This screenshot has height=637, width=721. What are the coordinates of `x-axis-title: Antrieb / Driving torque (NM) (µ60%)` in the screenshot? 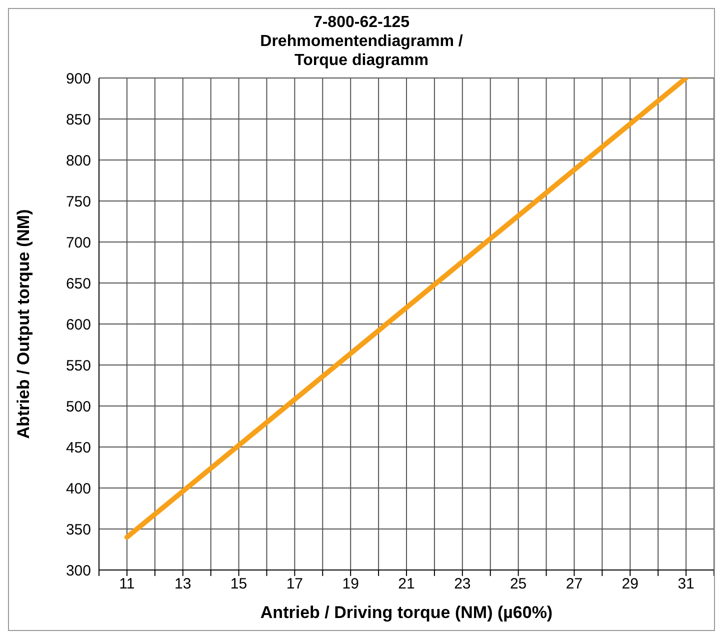 It's located at (406, 612).